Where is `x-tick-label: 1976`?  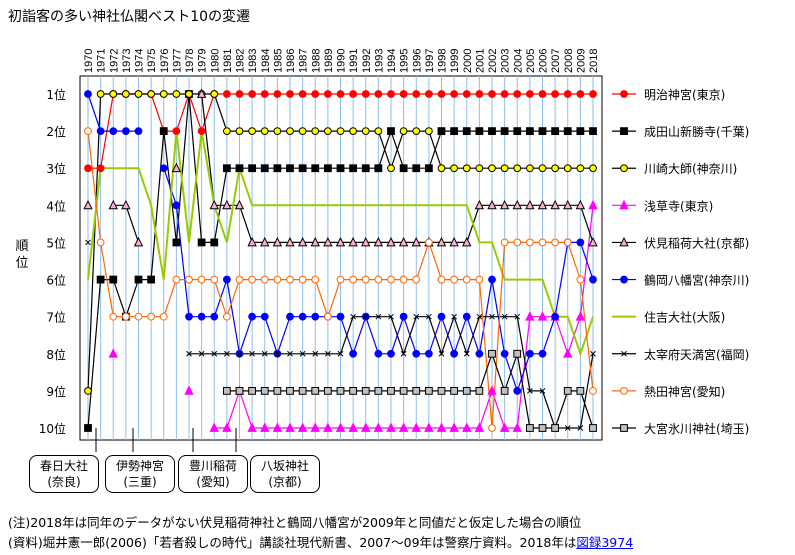 x-tick-label: 1976 is located at coordinates (165, 61).